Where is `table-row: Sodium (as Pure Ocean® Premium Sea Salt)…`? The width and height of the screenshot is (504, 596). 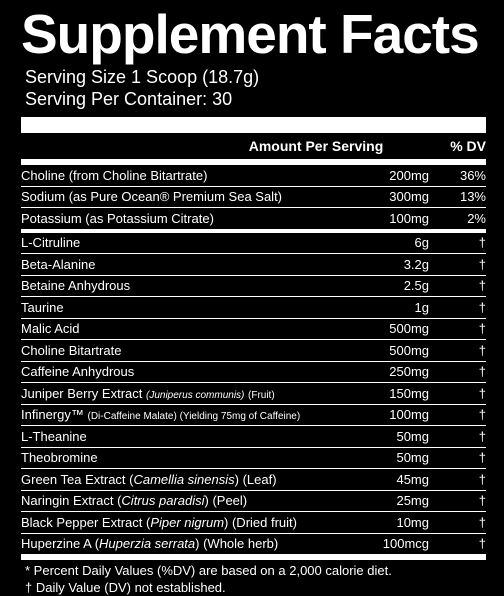
table-row: Sodium (as Pure Ocean® Premium Sea Salt)… is located at coordinates (253, 197).